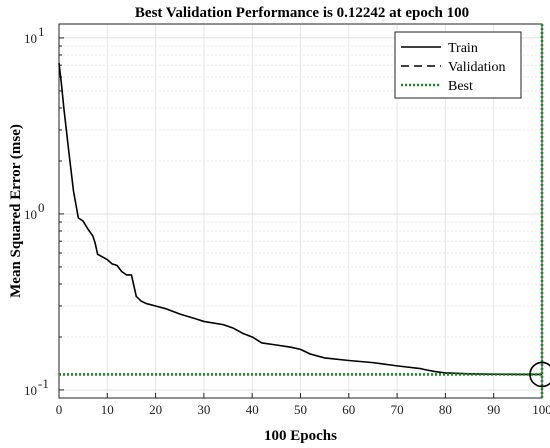 The image size is (550, 448). What do you see at coordinates (16, 211) in the screenshot?
I see `y-axis-label: Mean Squared Error (mse)` at bounding box center [16, 211].